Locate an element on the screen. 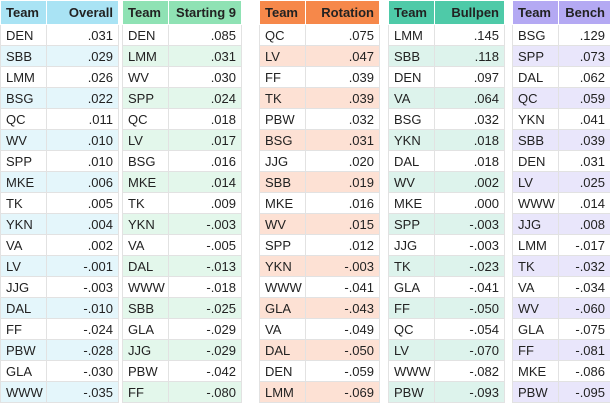 This screenshot has width=610, height=403. data-row: GLA-.043 is located at coordinates (320, 308).